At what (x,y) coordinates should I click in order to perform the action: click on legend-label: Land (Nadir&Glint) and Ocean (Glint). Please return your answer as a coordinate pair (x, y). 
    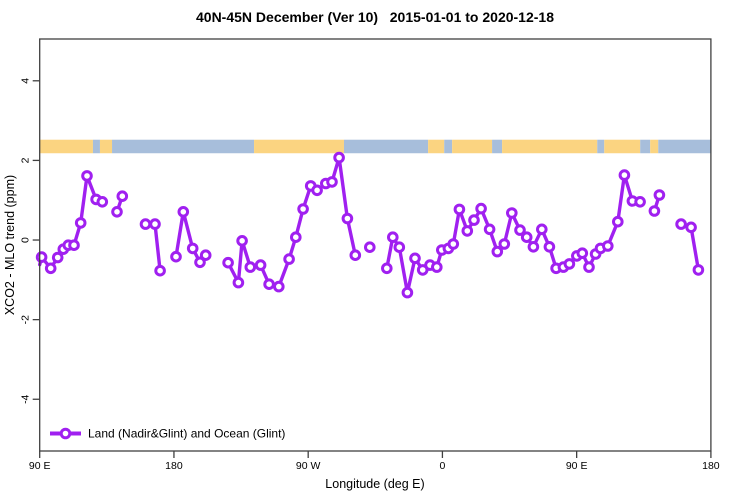
    Looking at the image, I should click on (186, 434).